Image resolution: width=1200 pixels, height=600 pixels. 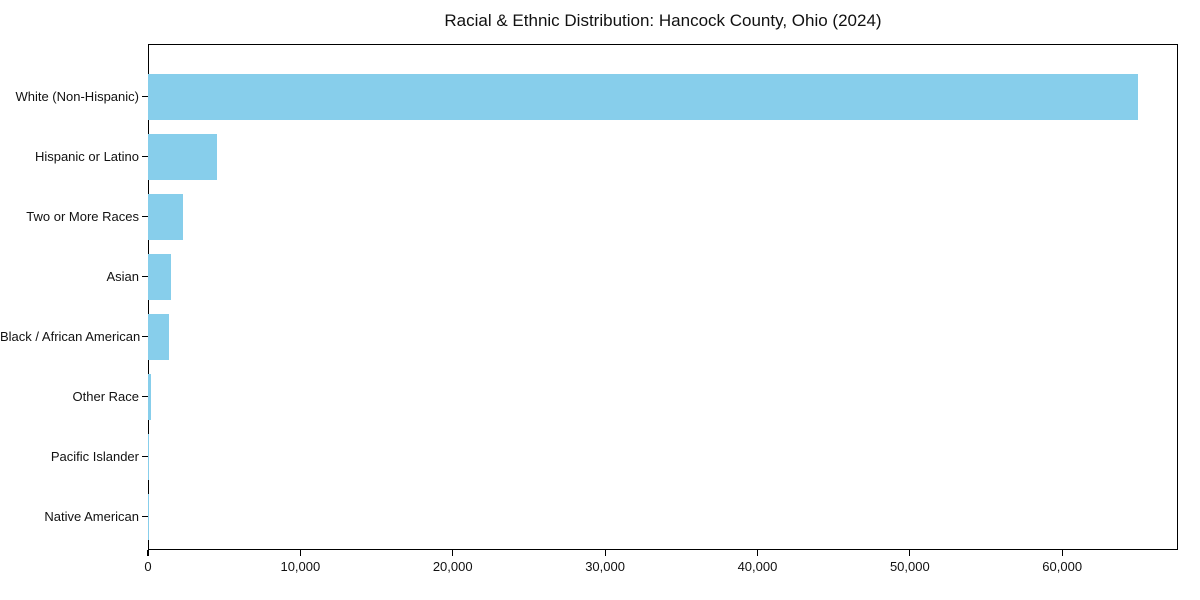 What do you see at coordinates (70, 336) in the screenshot?
I see `y-tick-label: Black / African American` at bounding box center [70, 336].